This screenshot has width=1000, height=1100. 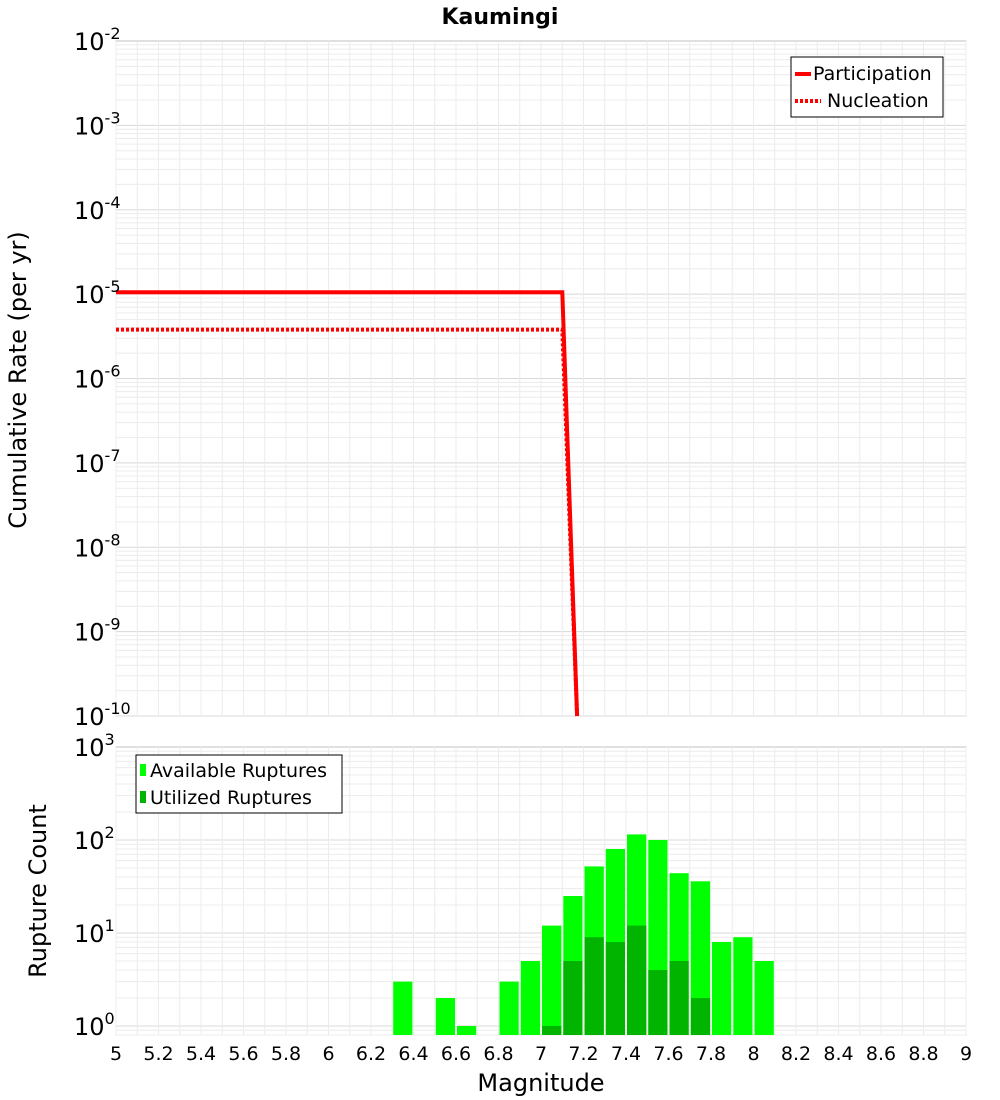 What do you see at coordinates (456, 1054) in the screenshot?
I see `x-tick-label: 6.6` at bounding box center [456, 1054].